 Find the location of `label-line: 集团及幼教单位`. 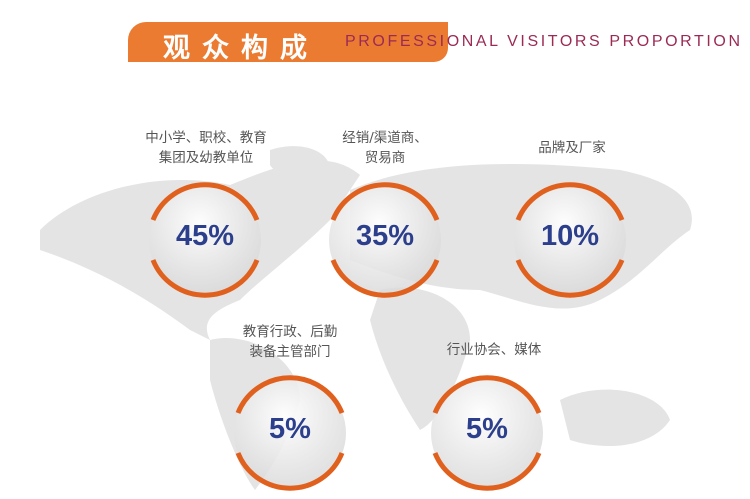

label-line: 集团及幼教单位 is located at coordinates (206, 158).